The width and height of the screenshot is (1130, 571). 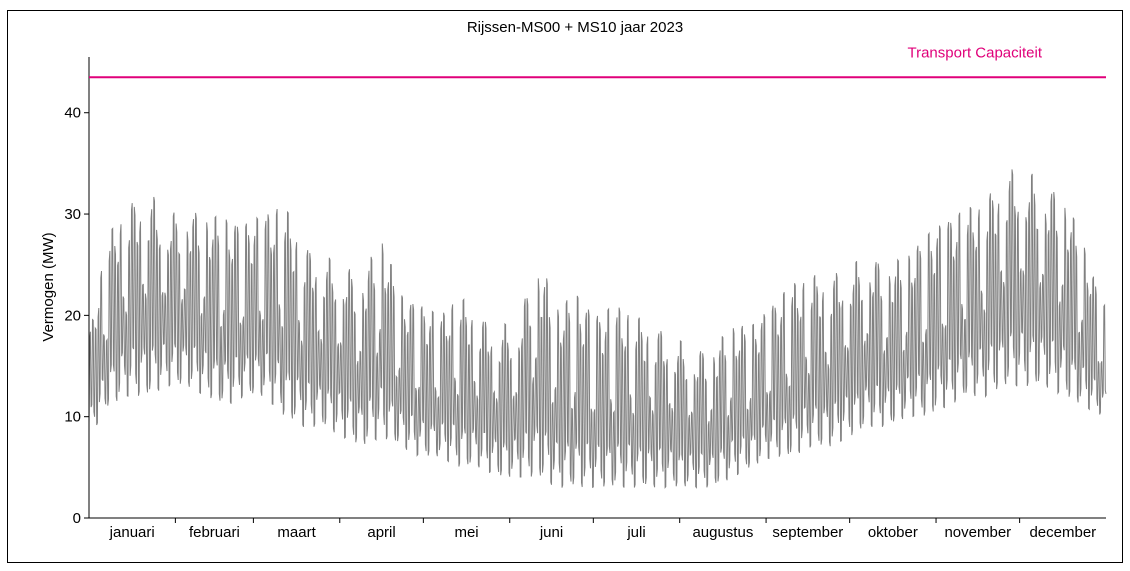 What do you see at coordinates (1062, 532) in the screenshot?
I see `x-tick-label: december` at bounding box center [1062, 532].